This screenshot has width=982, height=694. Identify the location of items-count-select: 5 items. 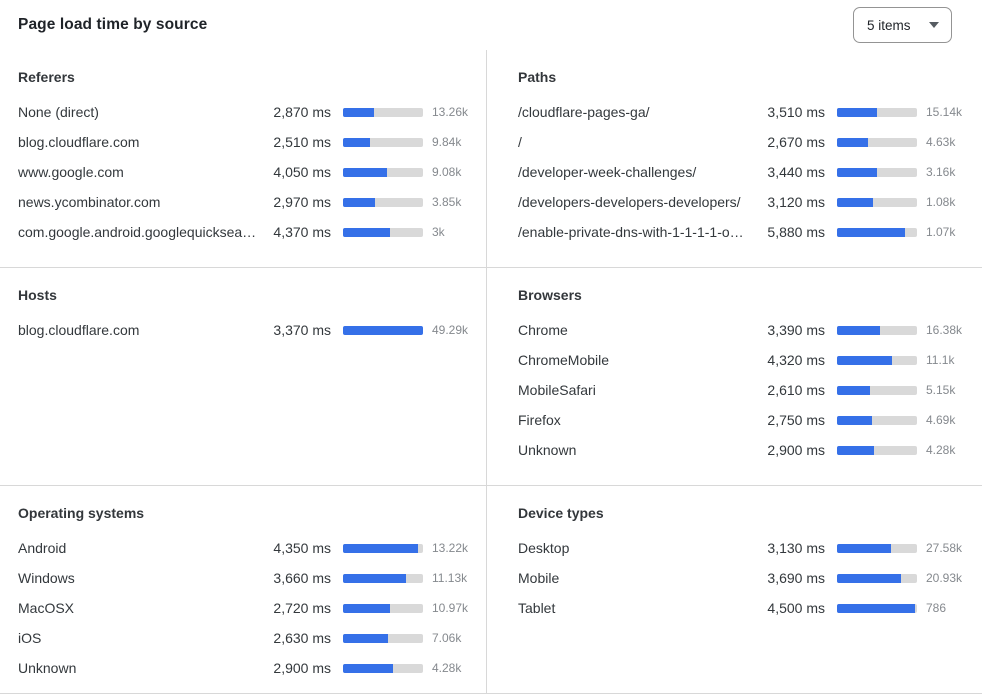
(902, 25).